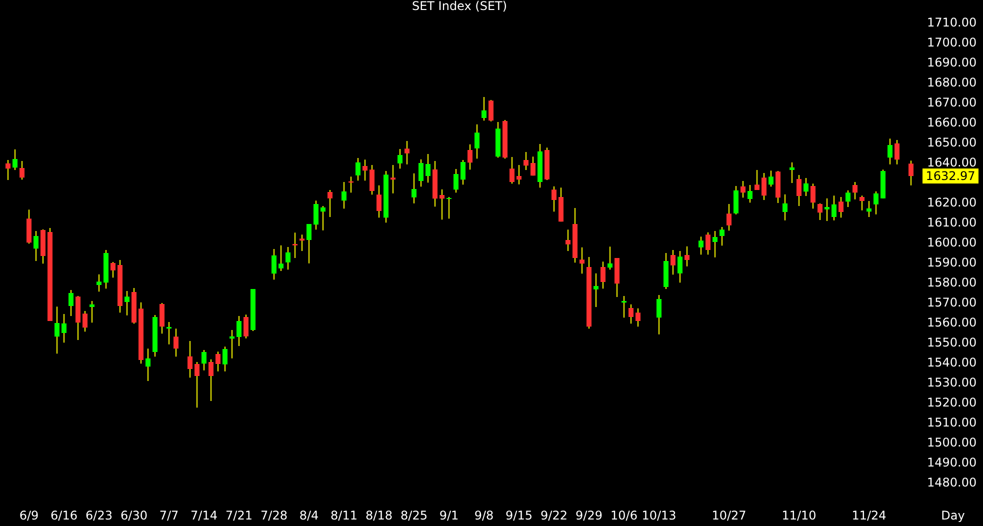  I want to click on y-tick-label: 1640.00, so click(952, 163).